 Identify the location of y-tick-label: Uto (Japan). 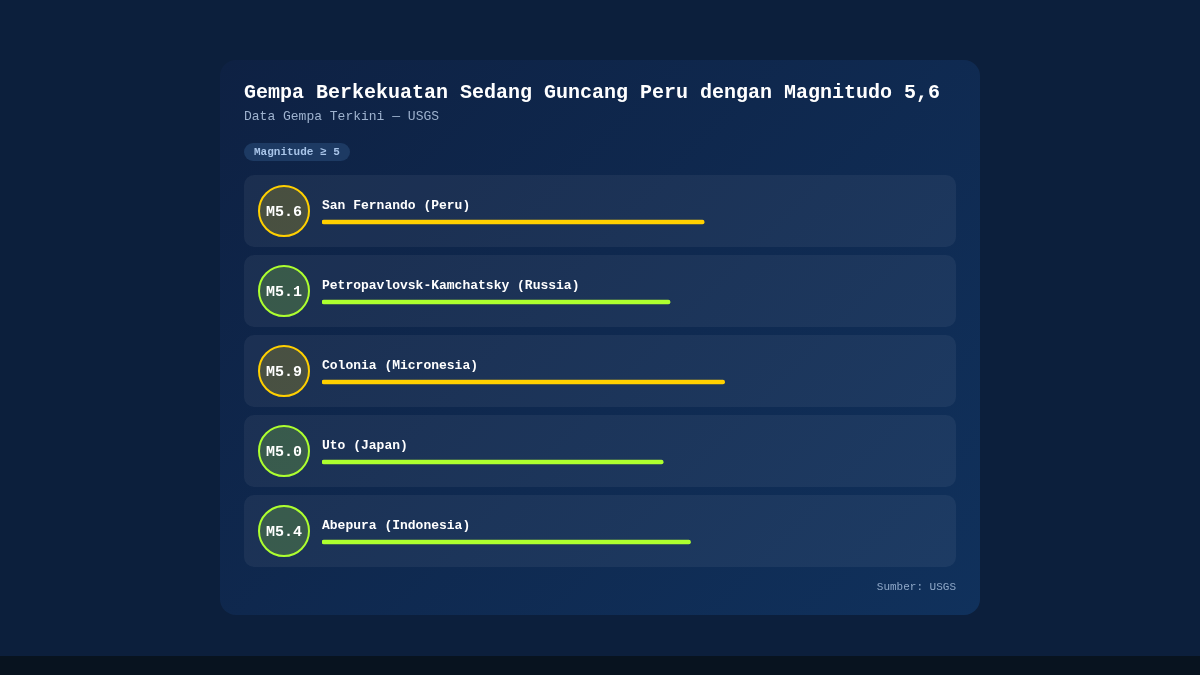
(365, 446).